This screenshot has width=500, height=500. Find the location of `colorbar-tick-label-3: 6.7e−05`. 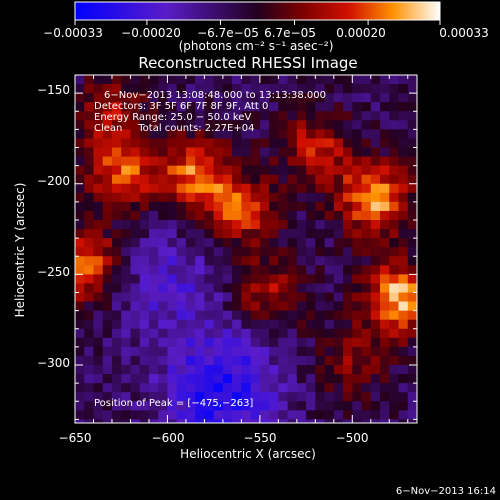

colorbar-tick-label-3: 6.7e−05 is located at coordinates (290, 33).